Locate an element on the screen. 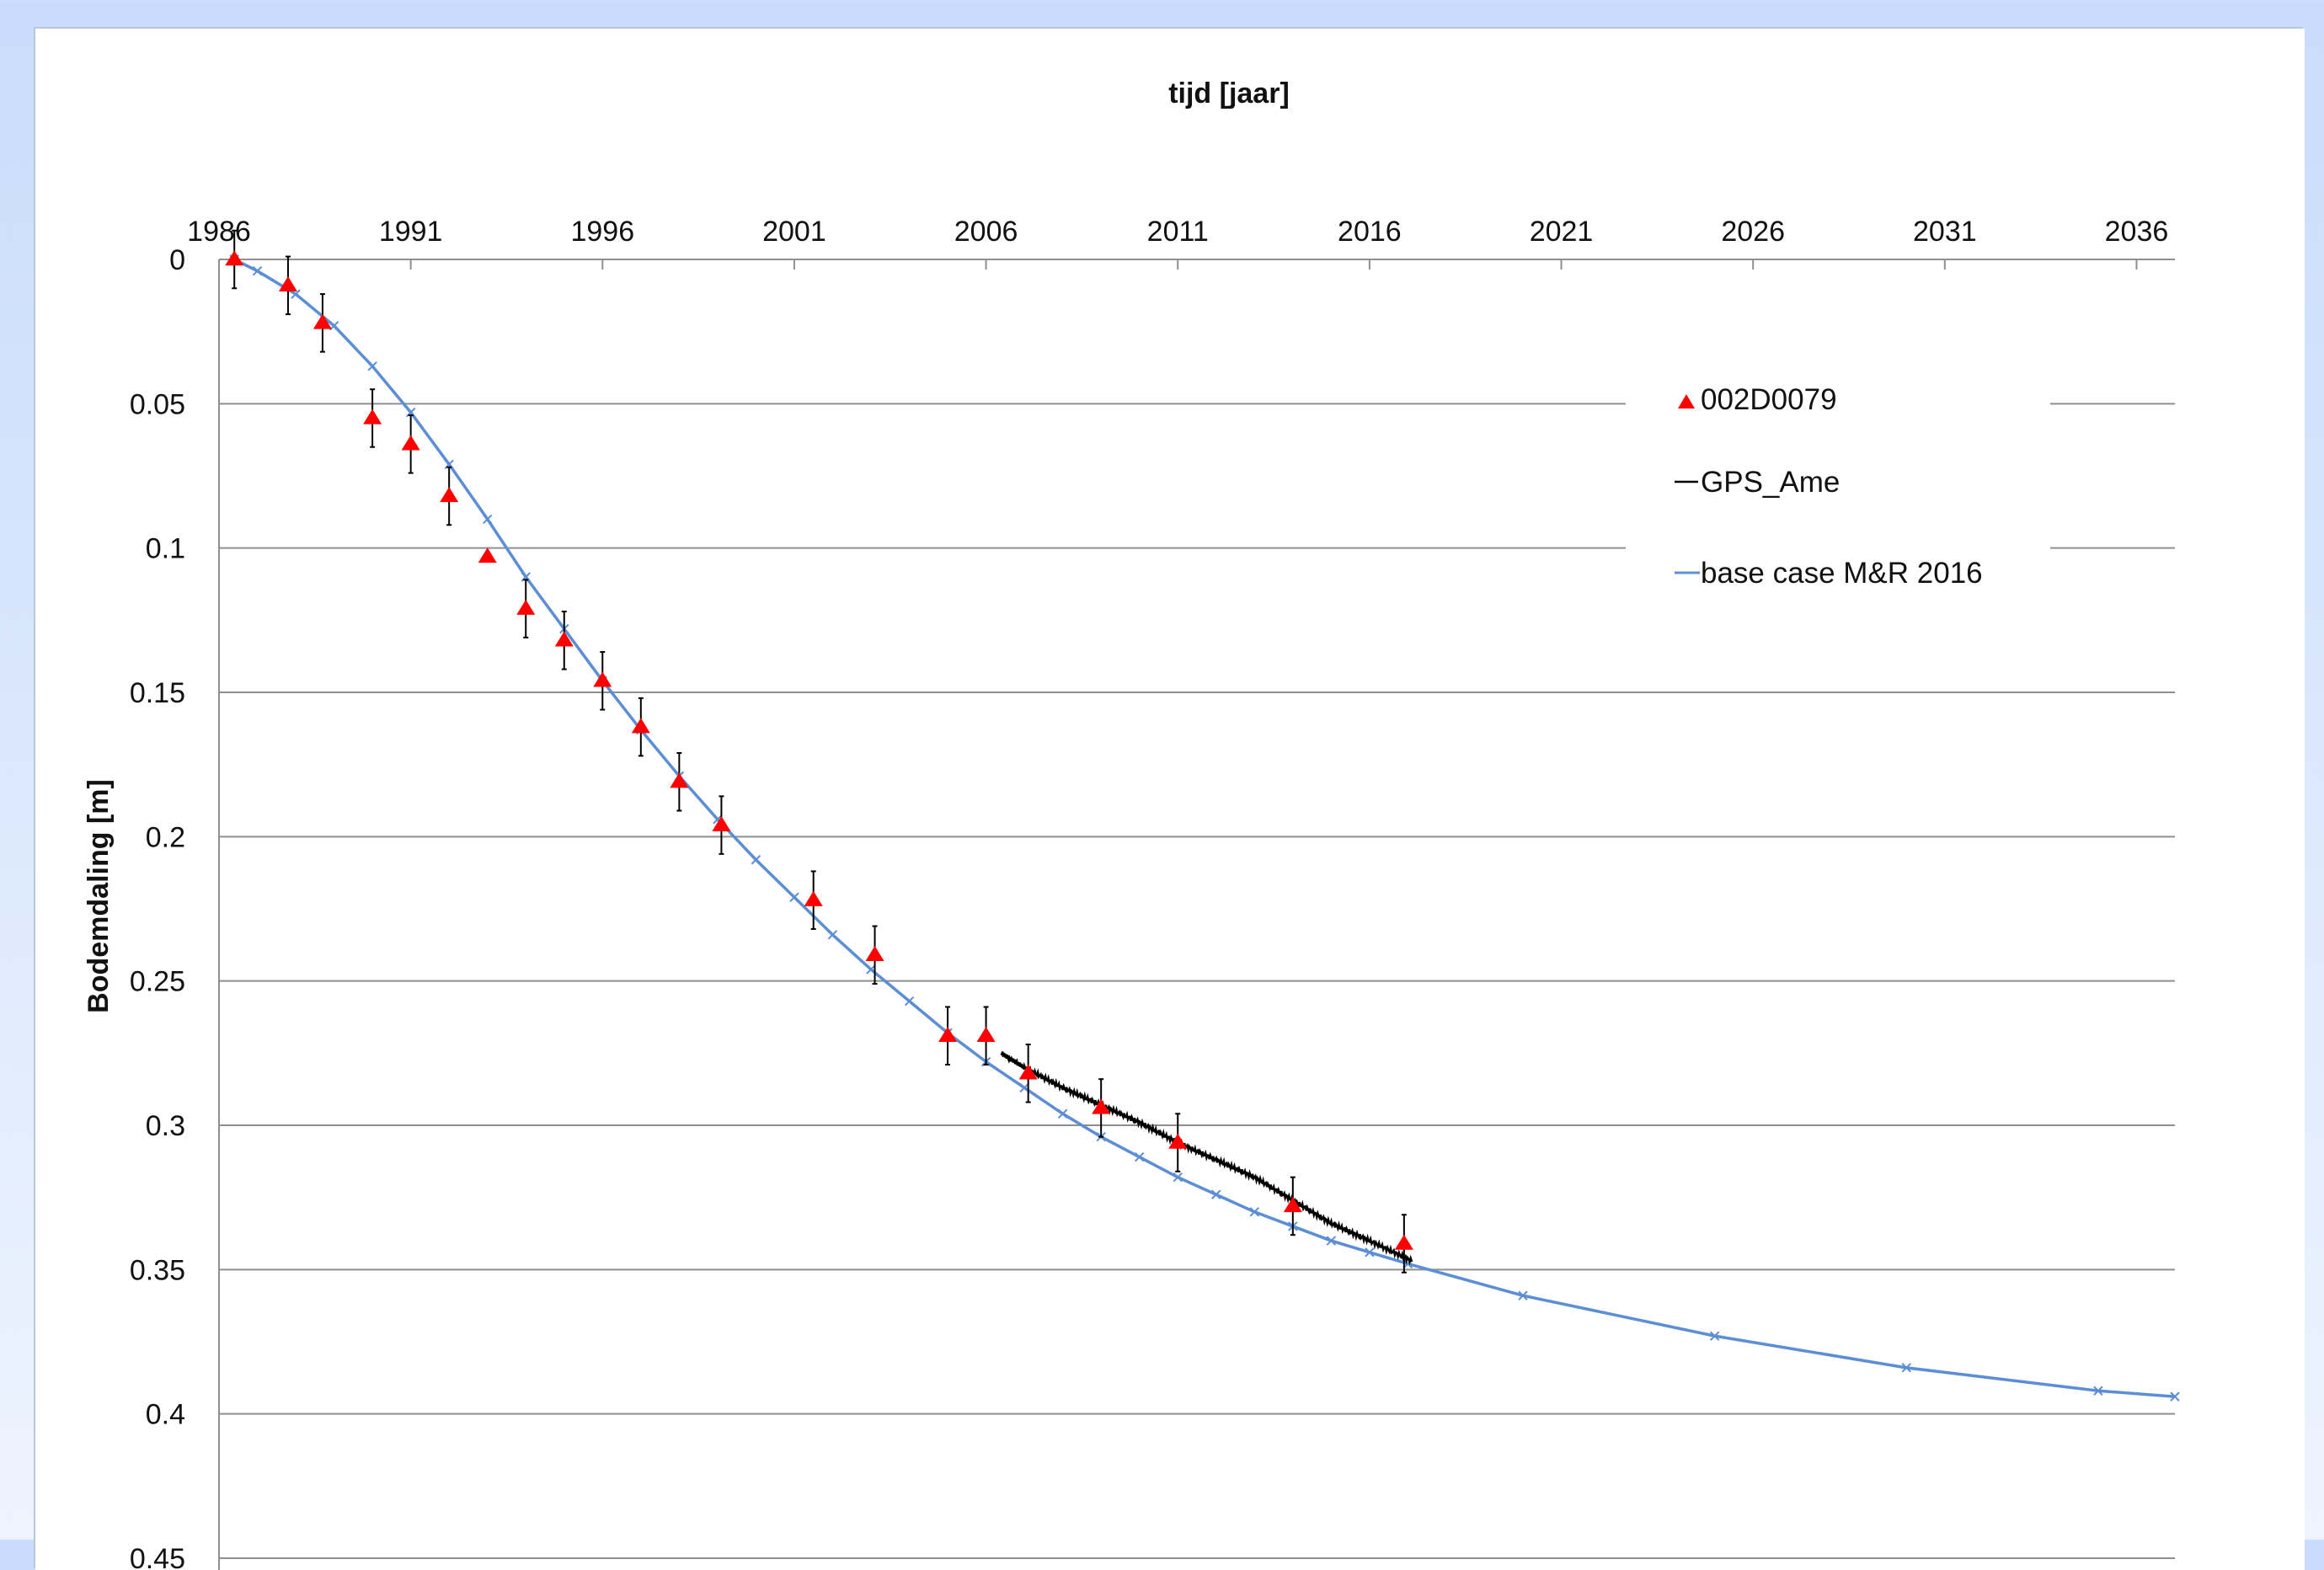 The image size is (2324, 1570). y-tick-label: 0.05 is located at coordinates (157, 404).